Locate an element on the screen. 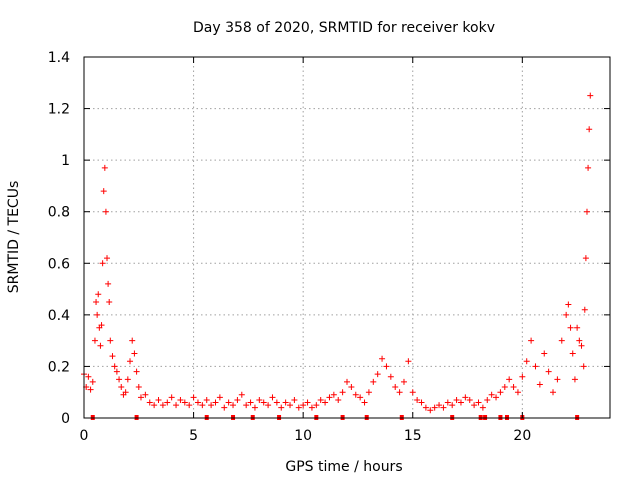  x-tick-label: 20 is located at coordinates (522, 436).